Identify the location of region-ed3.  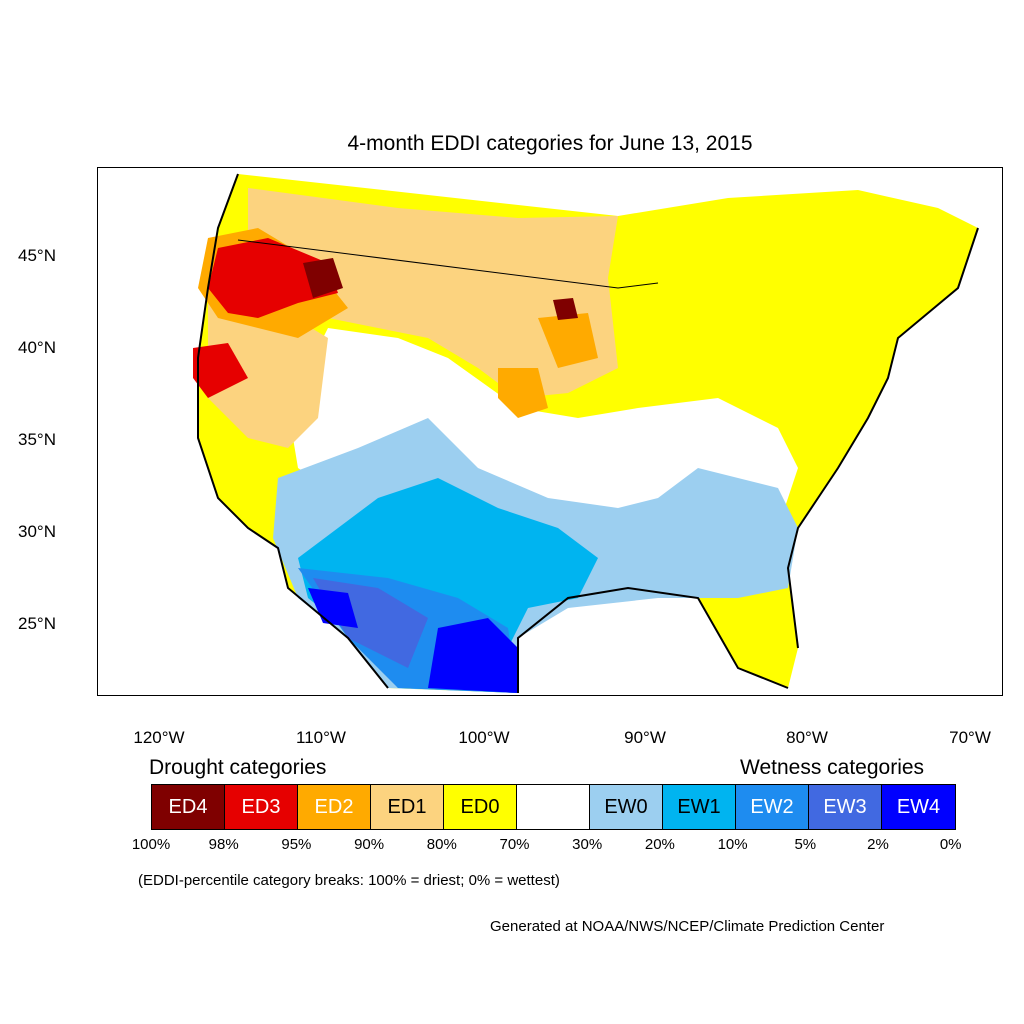
(273, 278).